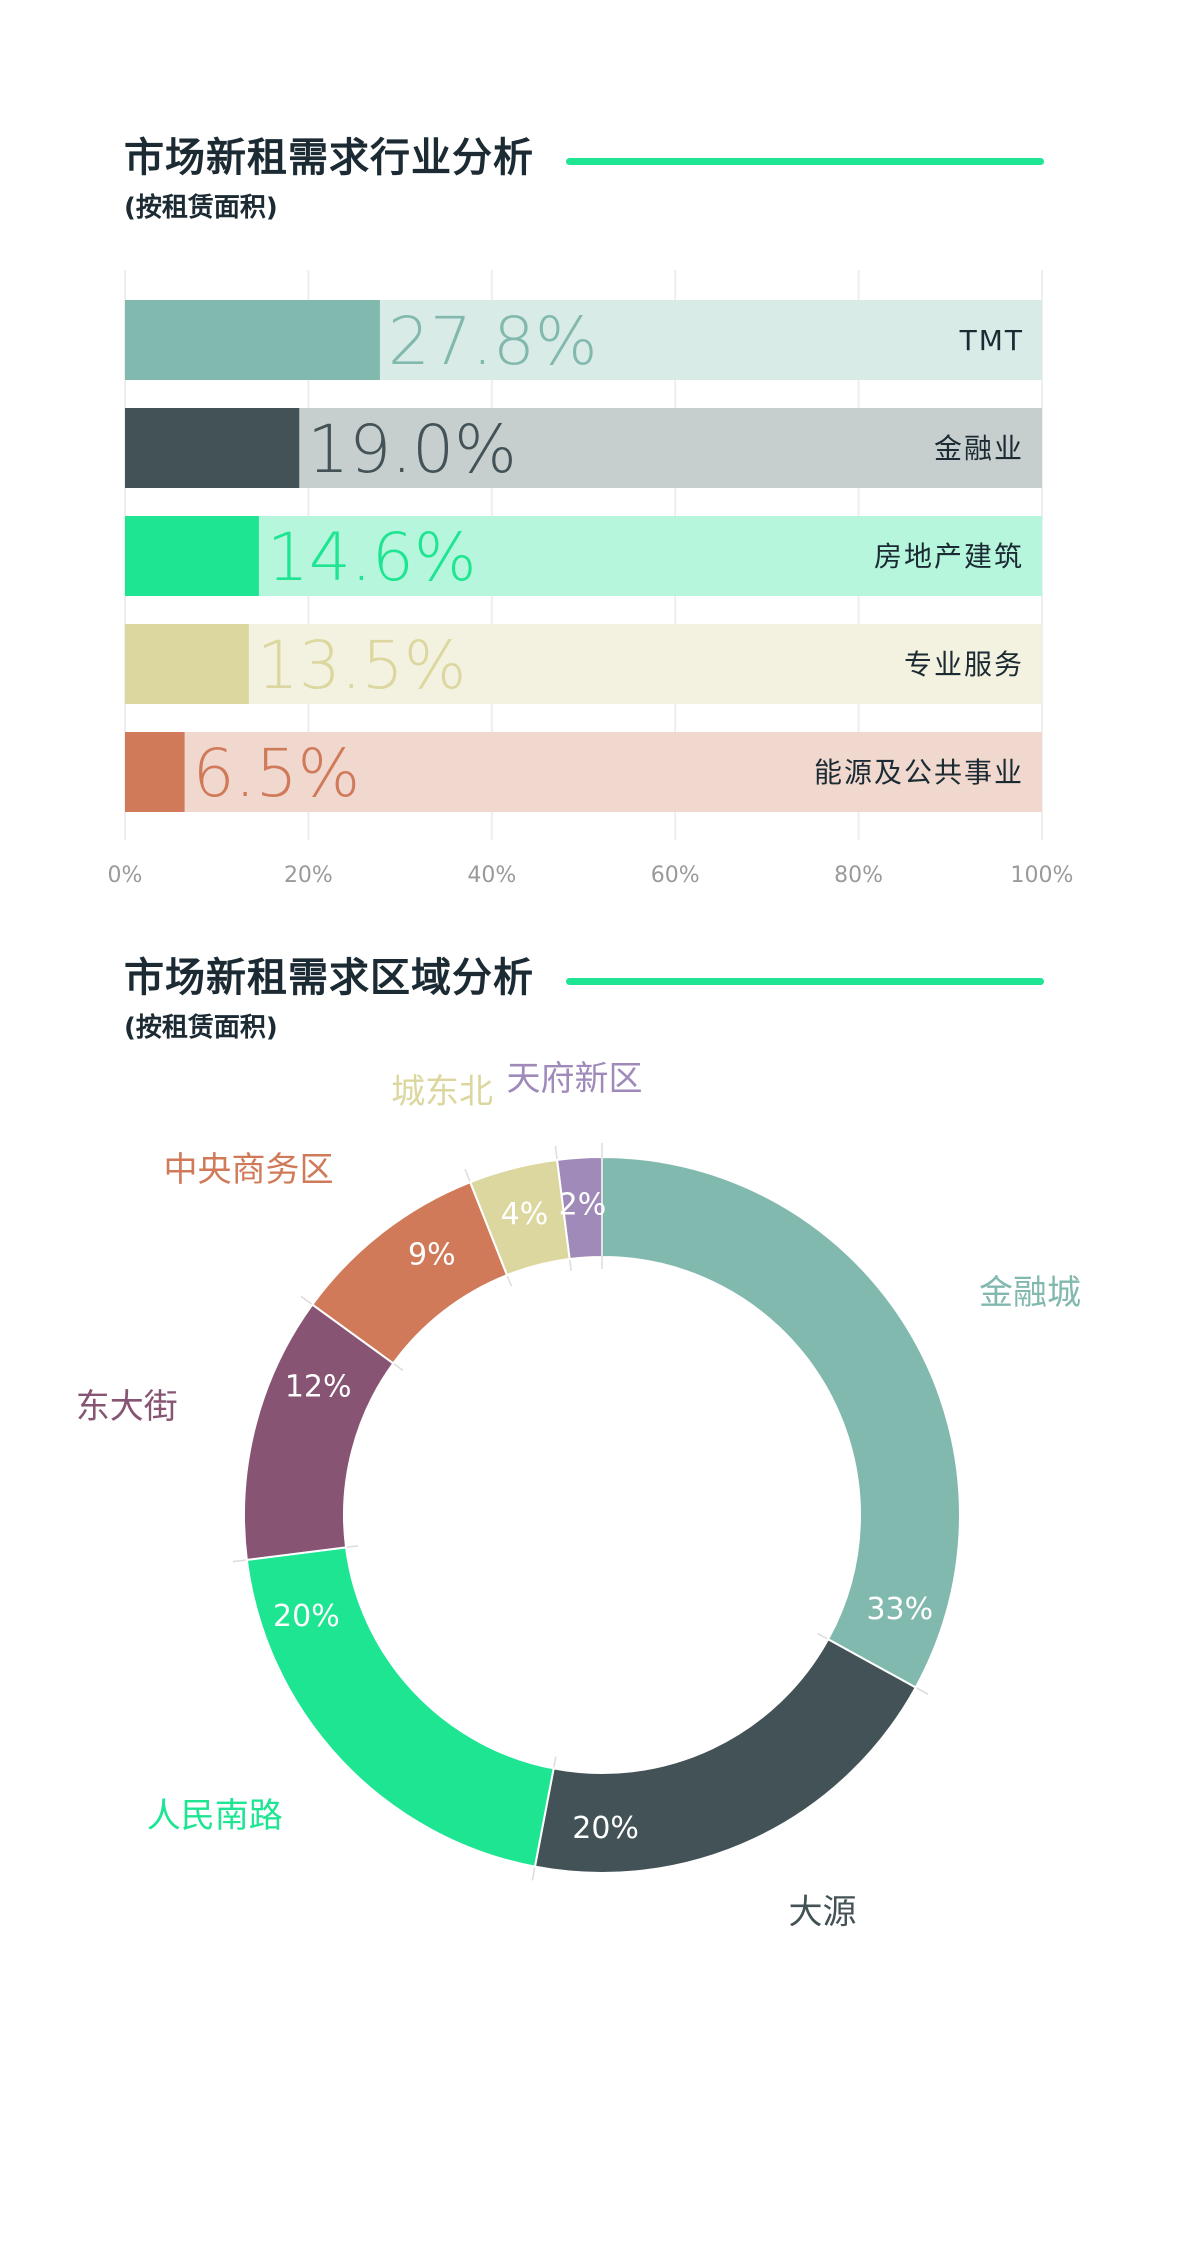  I want to click on slice-percent-label: 12%, so click(318, 1386).